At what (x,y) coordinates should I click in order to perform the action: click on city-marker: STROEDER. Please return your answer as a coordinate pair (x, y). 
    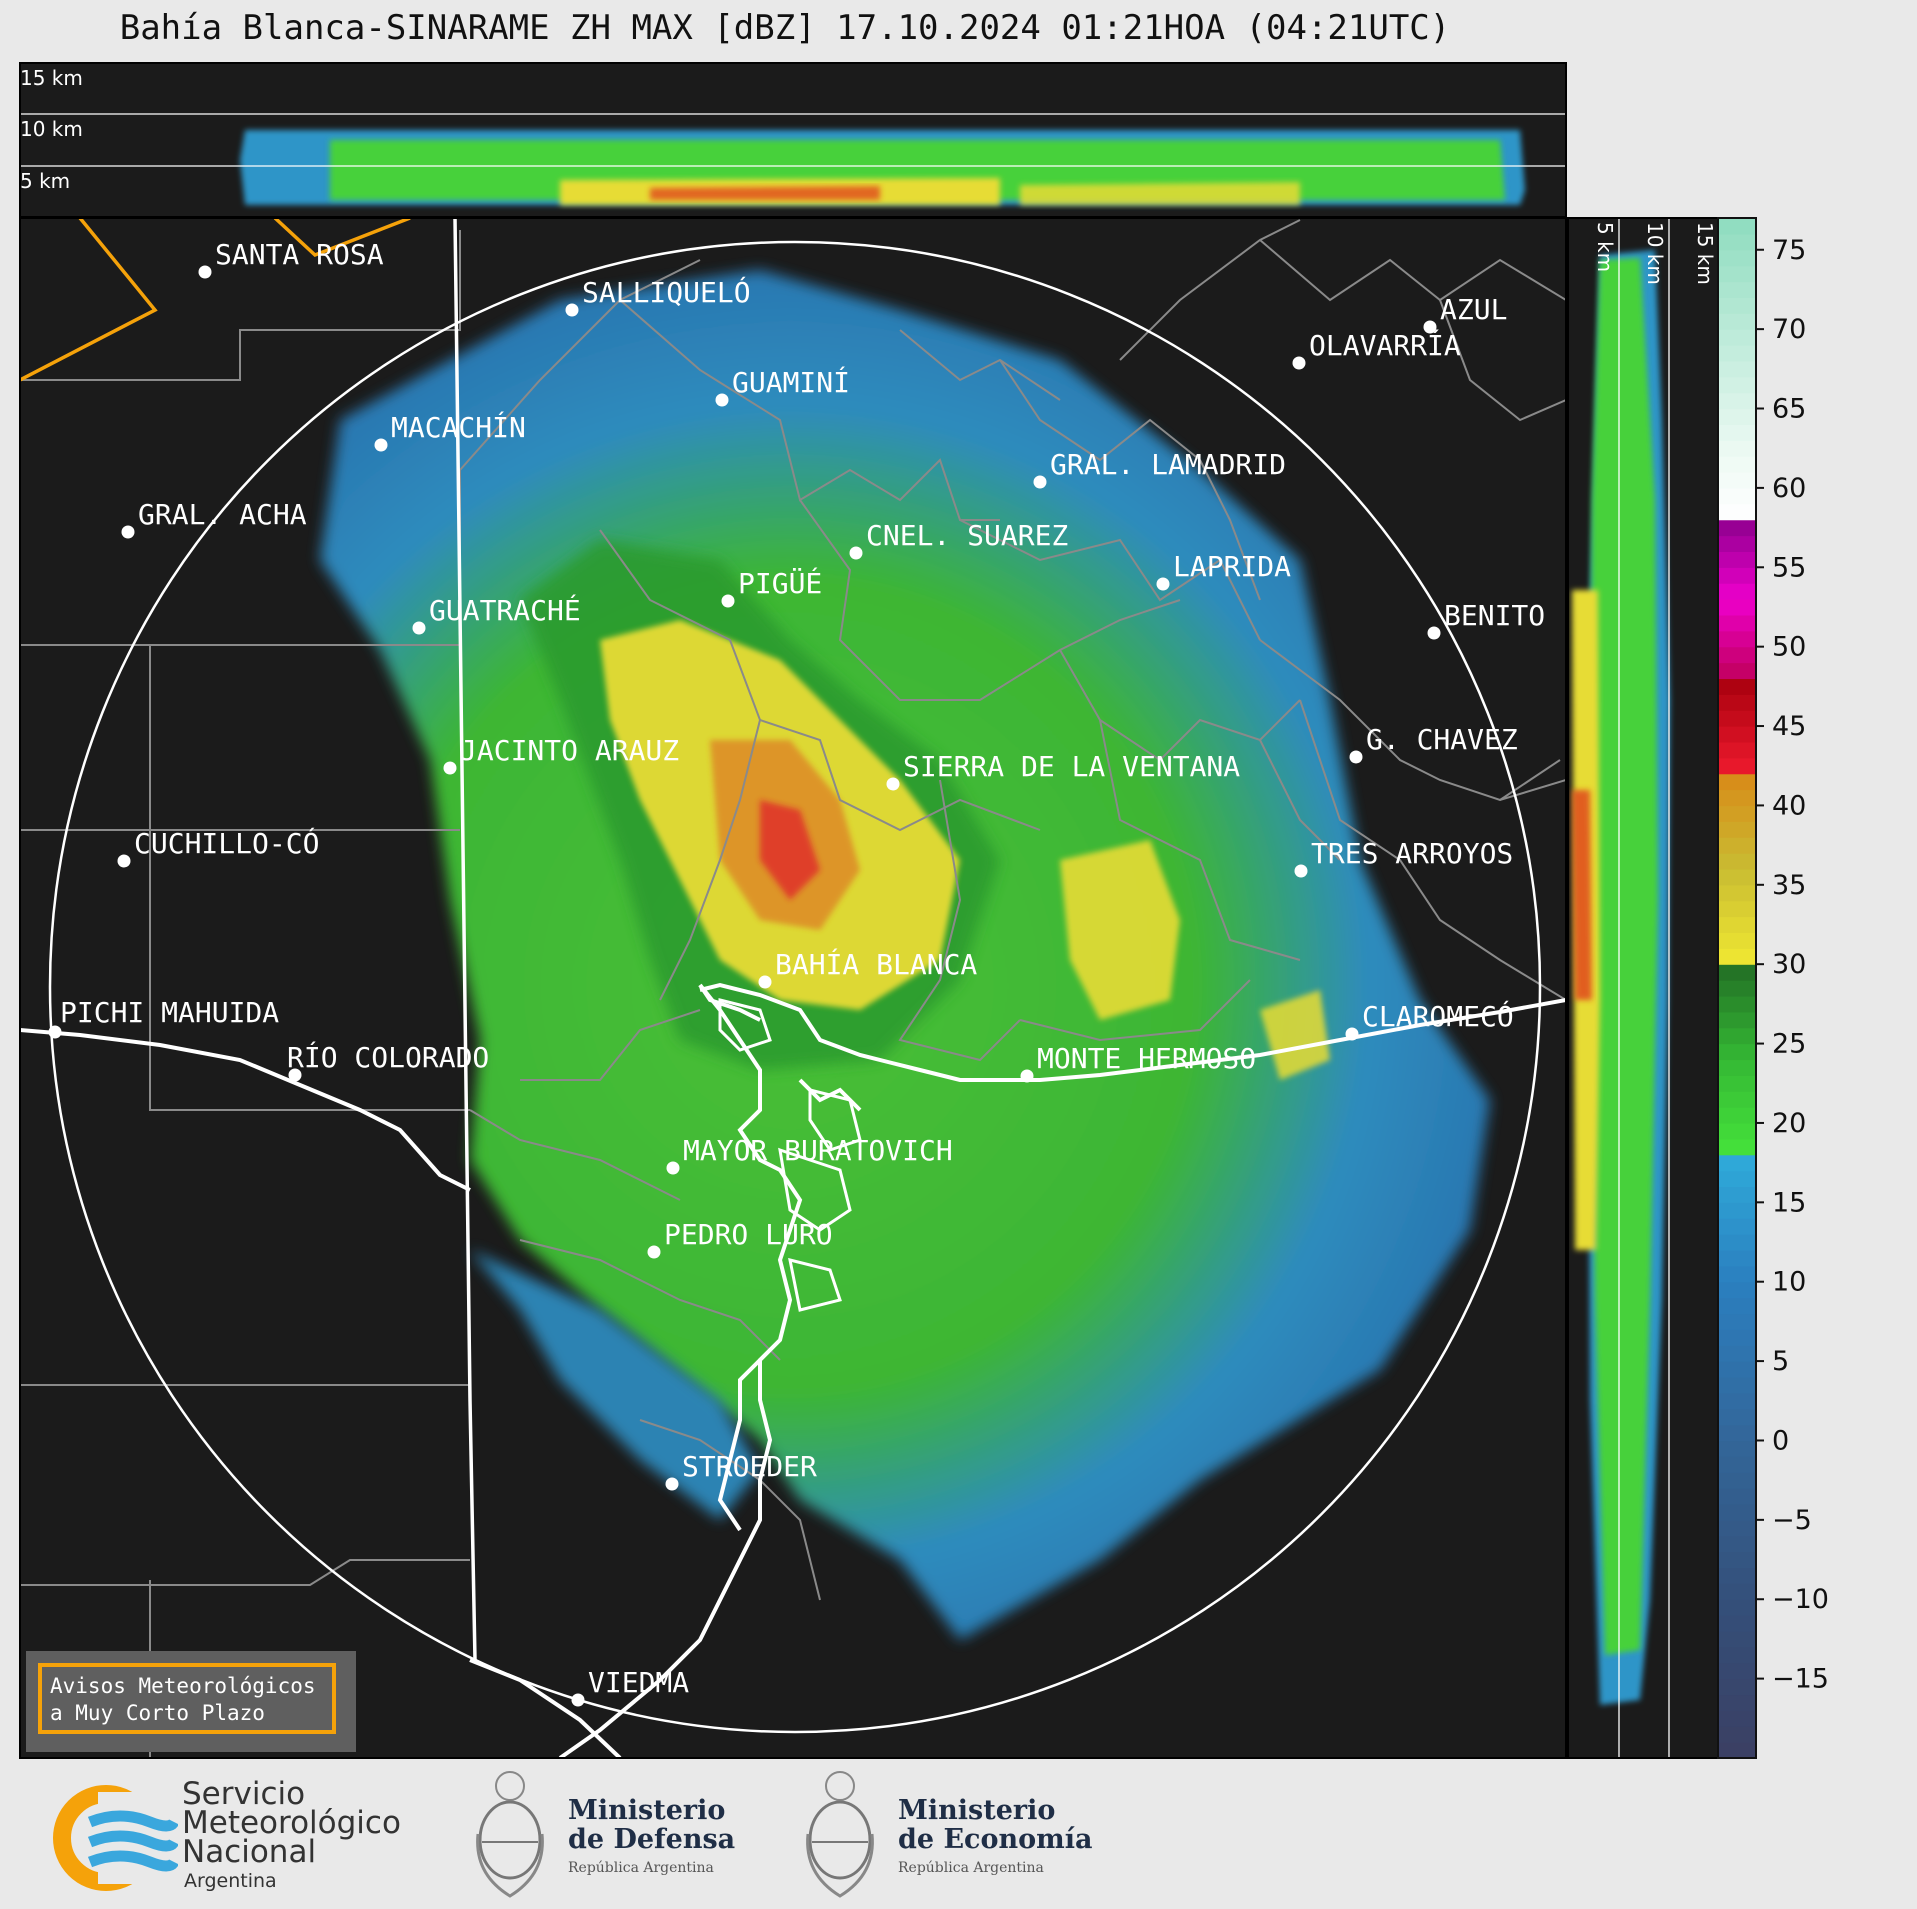
    Looking at the image, I should click on (741, 1470).